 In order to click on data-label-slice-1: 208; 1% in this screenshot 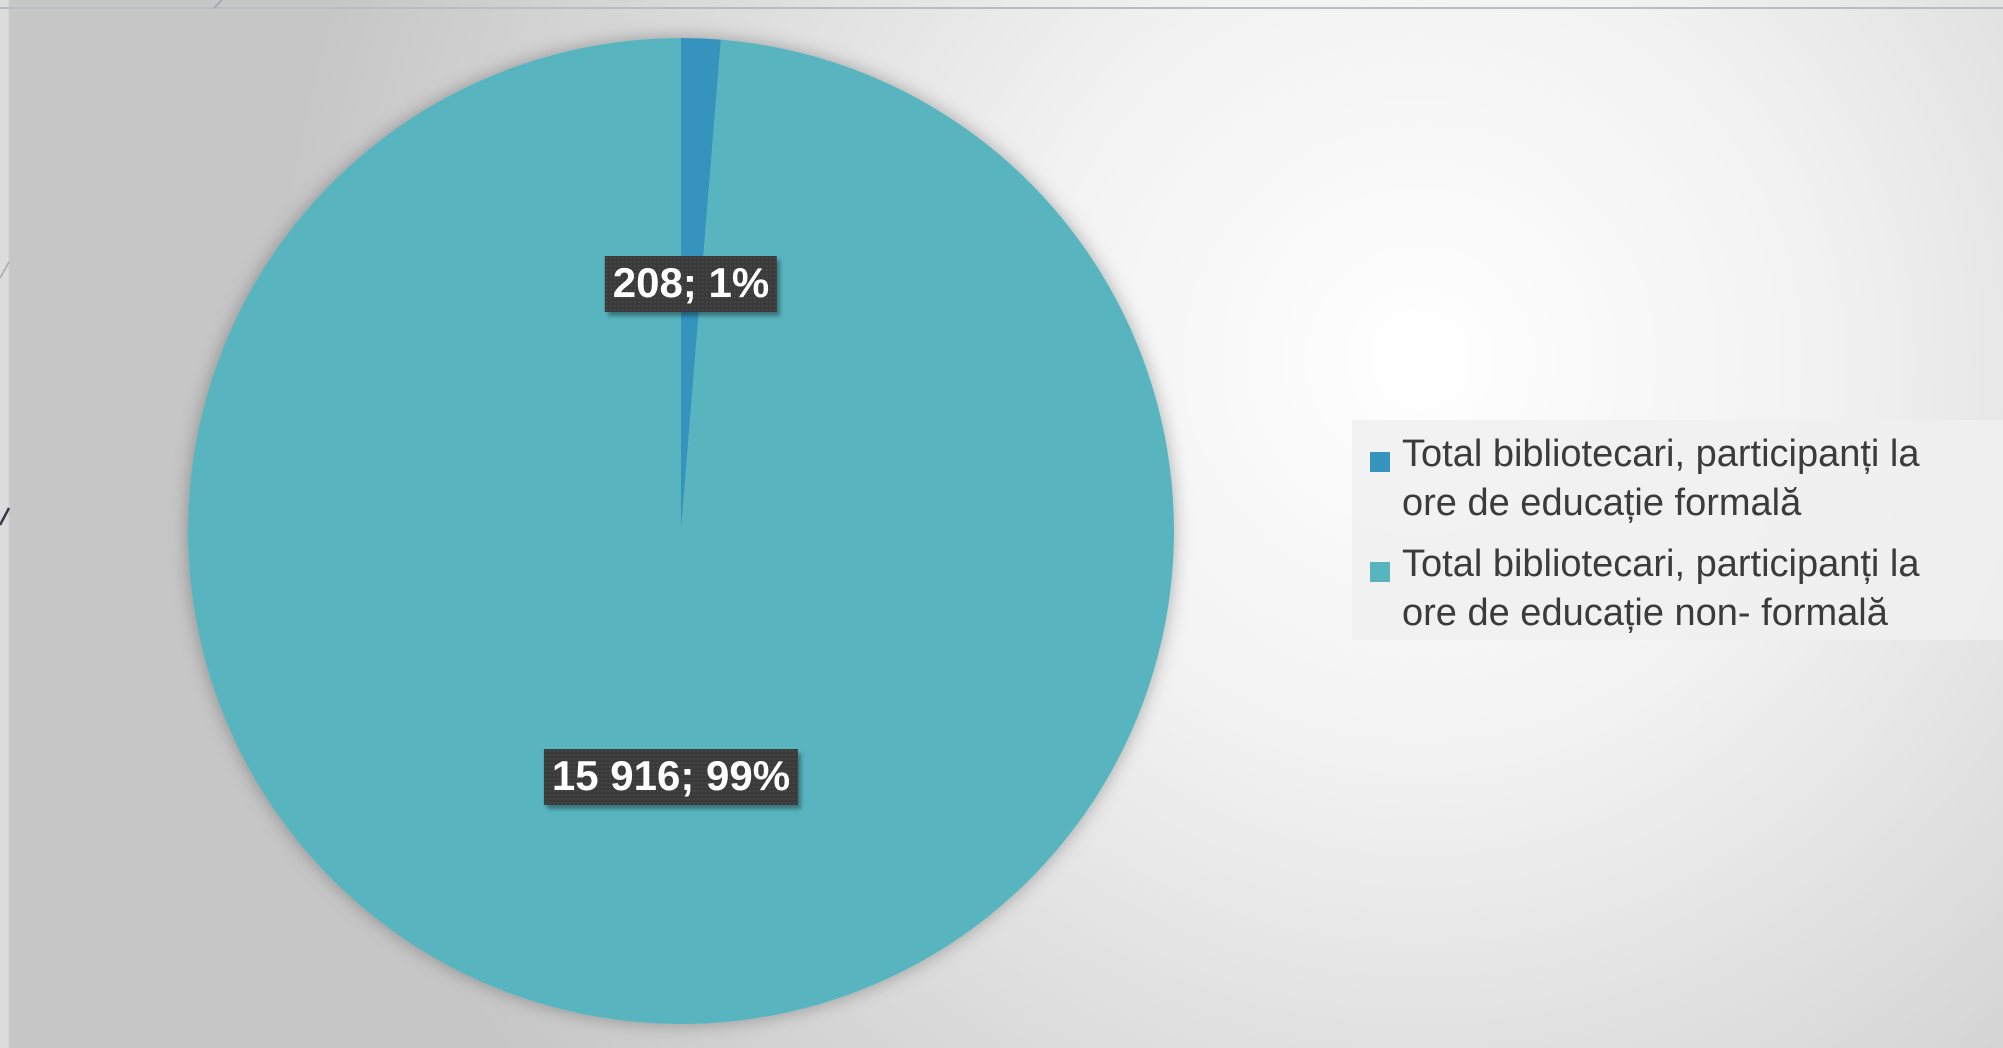, I will do `click(691, 284)`.